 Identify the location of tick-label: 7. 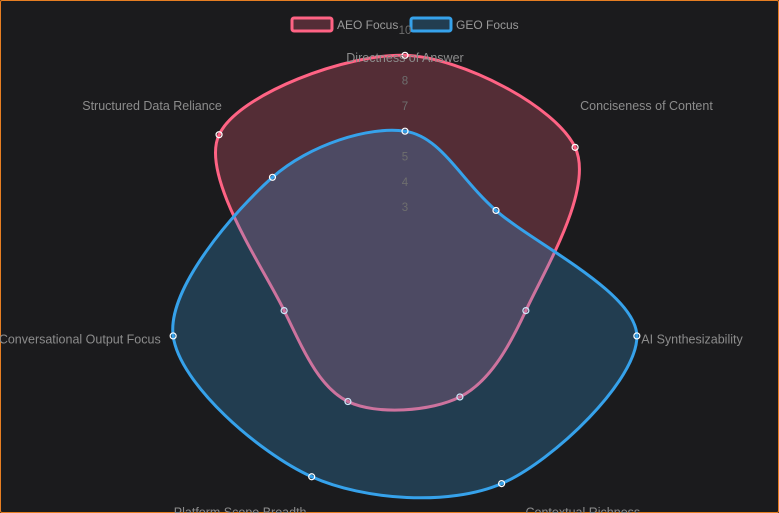
(405, 107).